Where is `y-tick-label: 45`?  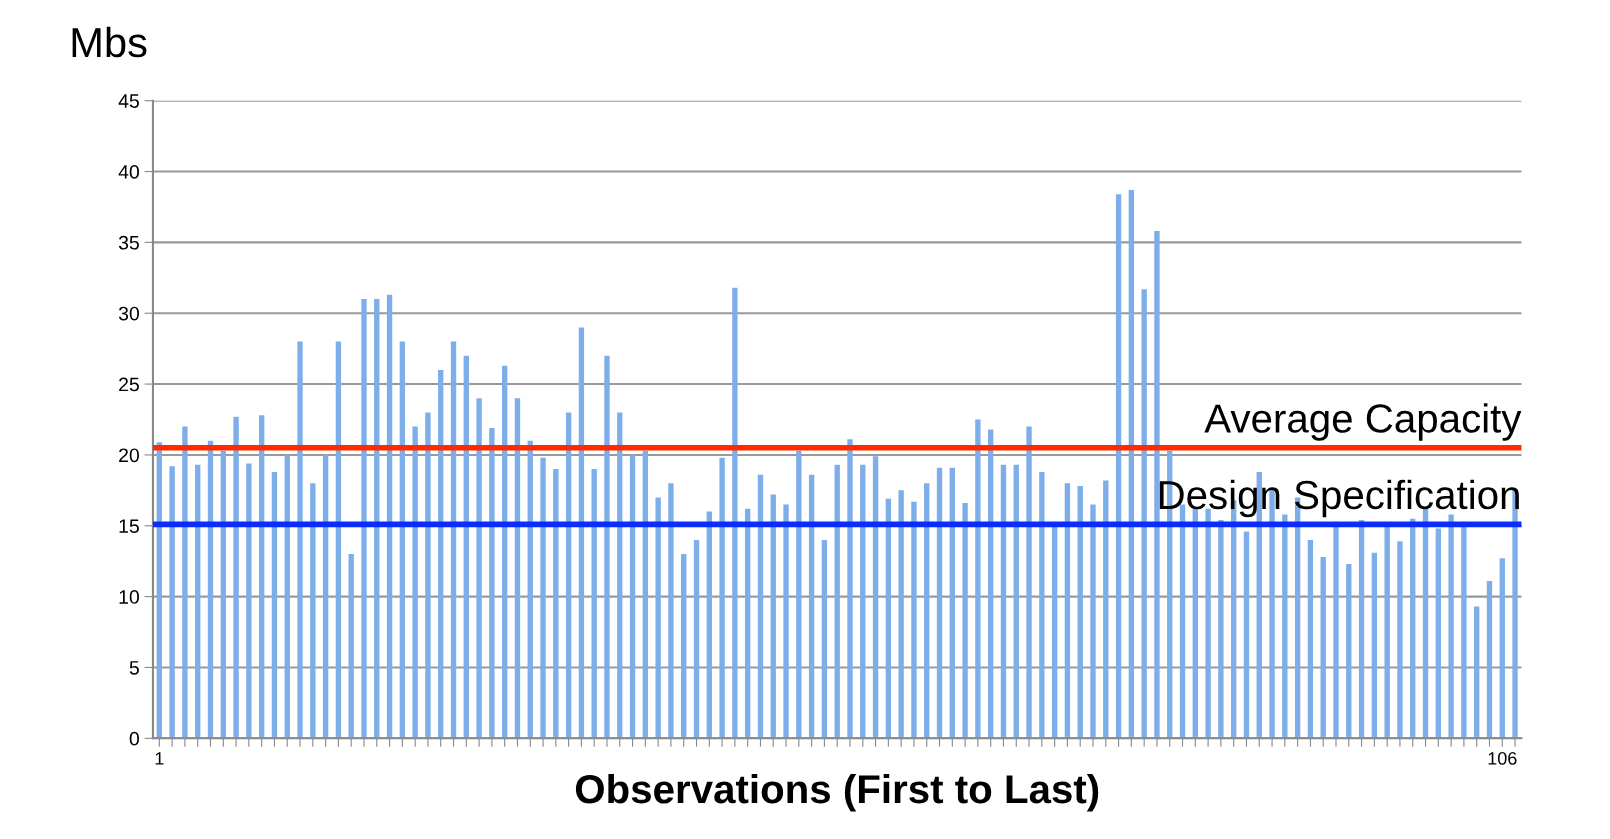
y-tick-label: 45 is located at coordinates (128, 101).